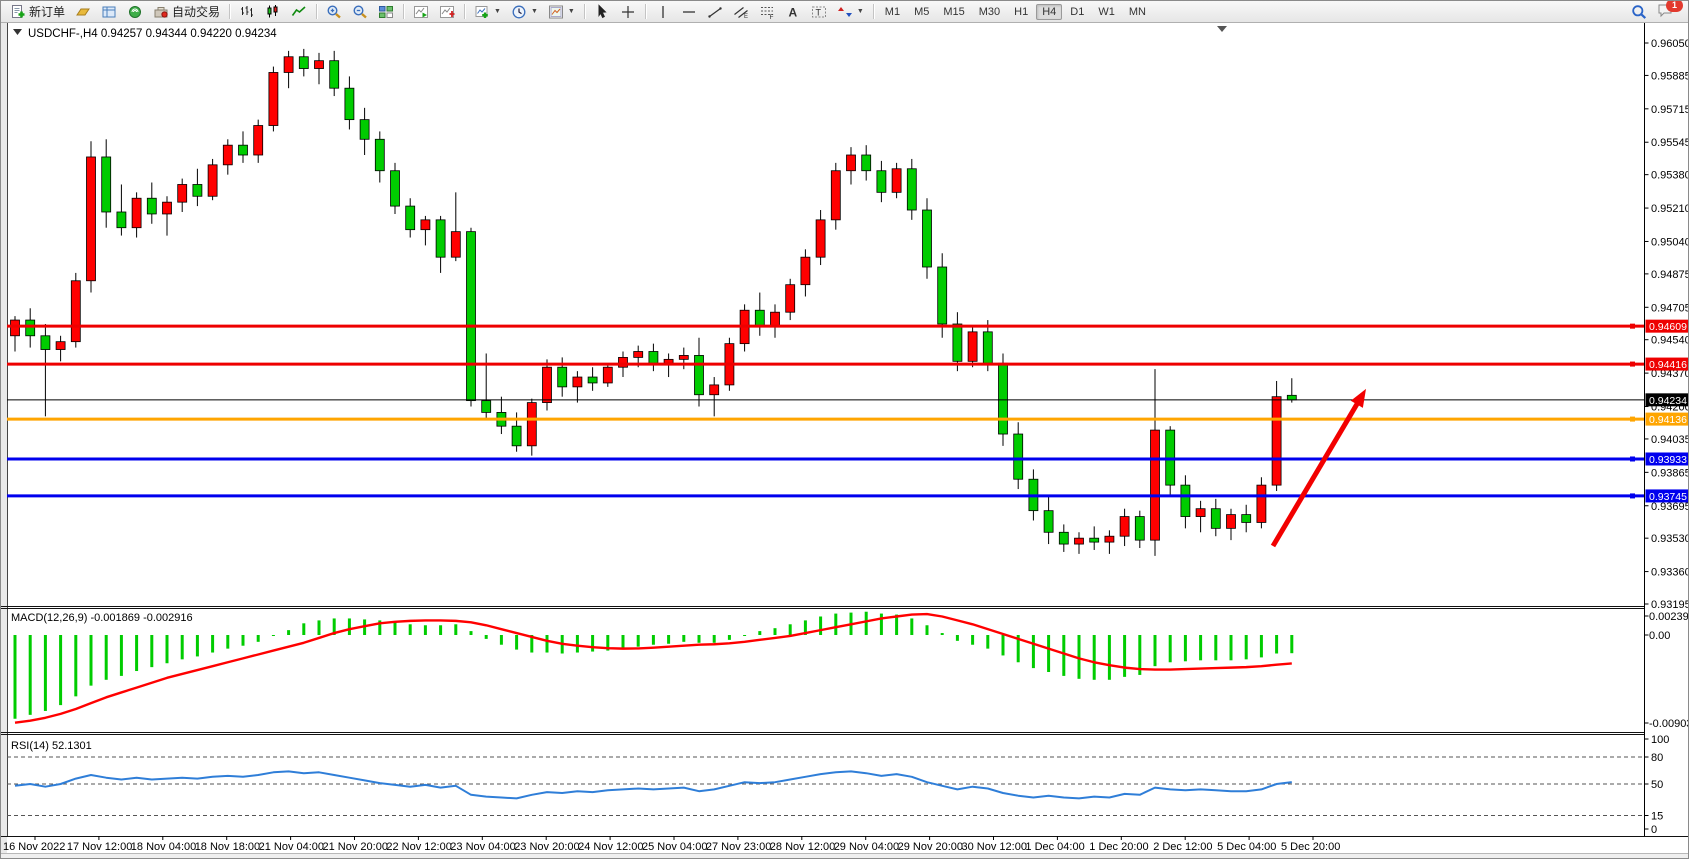 This screenshot has height=859, width=1689. Describe the element at coordinates (135, 11) in the screenshot. I see `navigator-button` at that location.